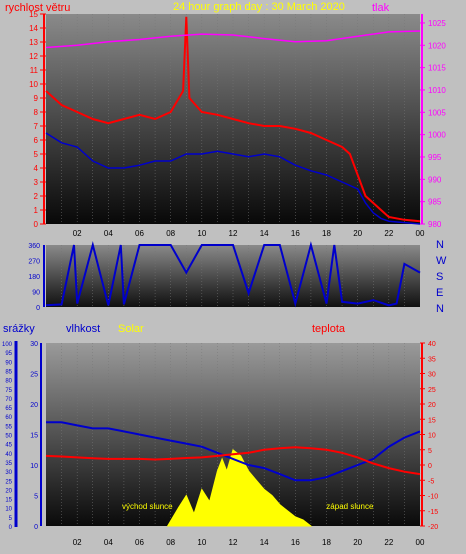 This screenshot has height=554, width=466. I want to click on humidity-tick-label: 20, so click(34, 405).